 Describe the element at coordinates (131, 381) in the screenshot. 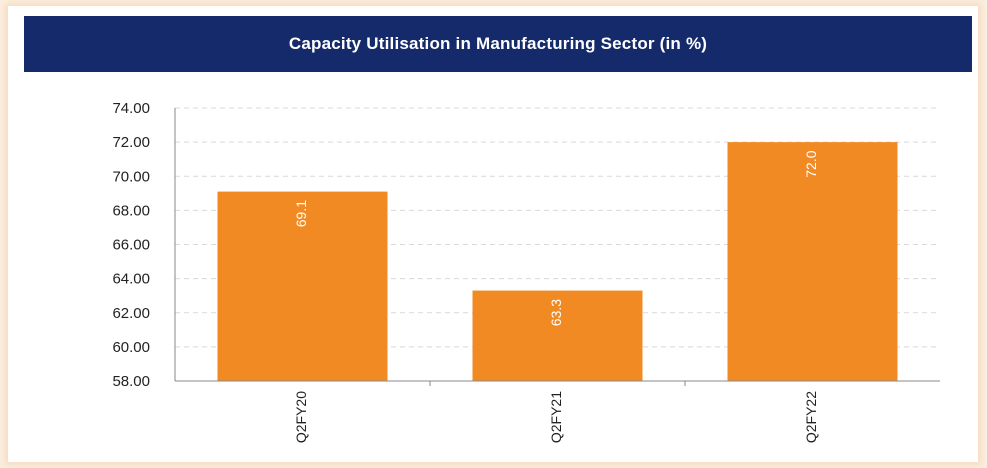

I see `y-tick-label: 58.00` at that location.